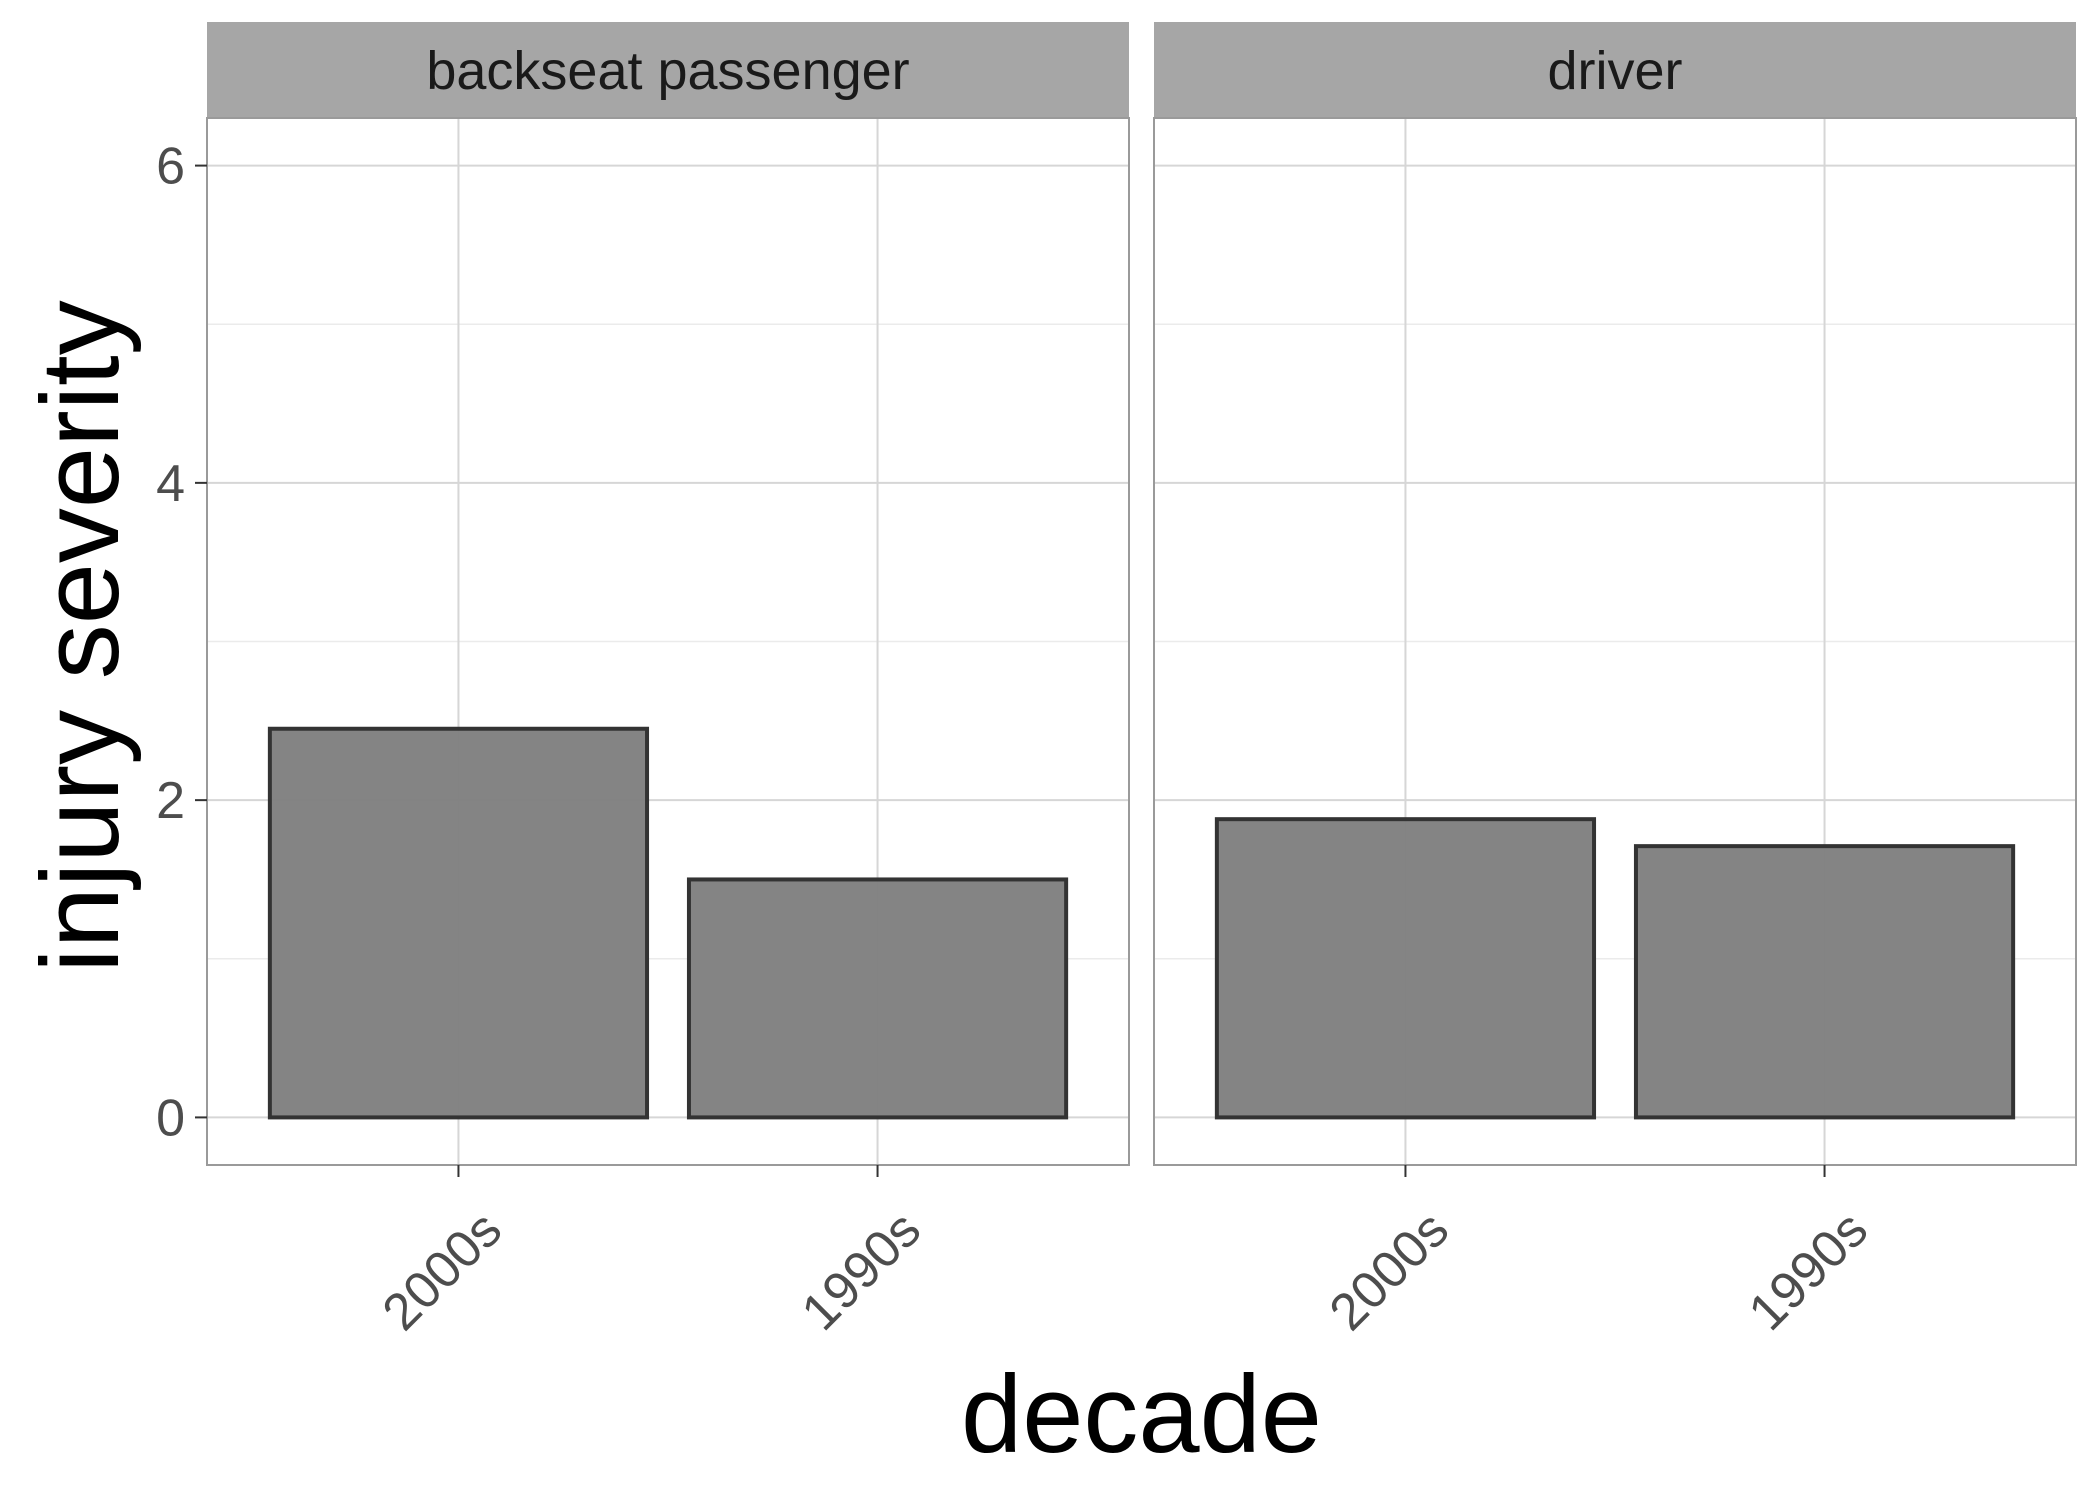  What do you see at coordinates (170, 484) in the screenshot?
I see `y-tick-label: 4` at bounding box center [170, 484].